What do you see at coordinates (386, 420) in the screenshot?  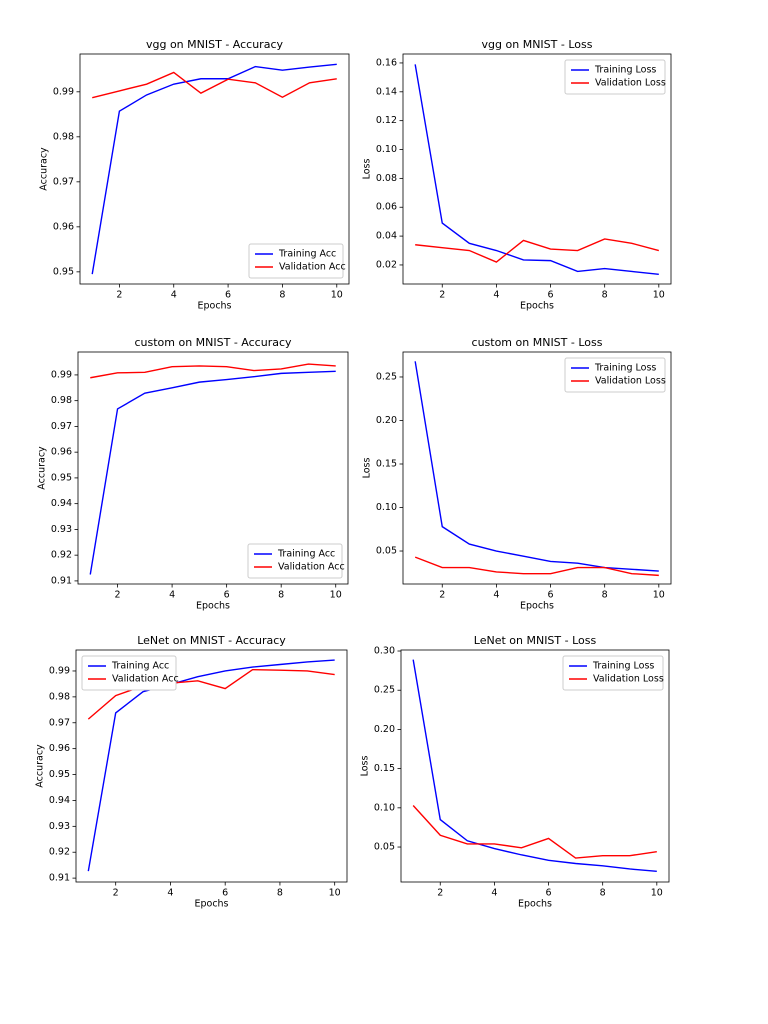 I see `y-tick-label: 0.20` at bounding box center [386, 420].